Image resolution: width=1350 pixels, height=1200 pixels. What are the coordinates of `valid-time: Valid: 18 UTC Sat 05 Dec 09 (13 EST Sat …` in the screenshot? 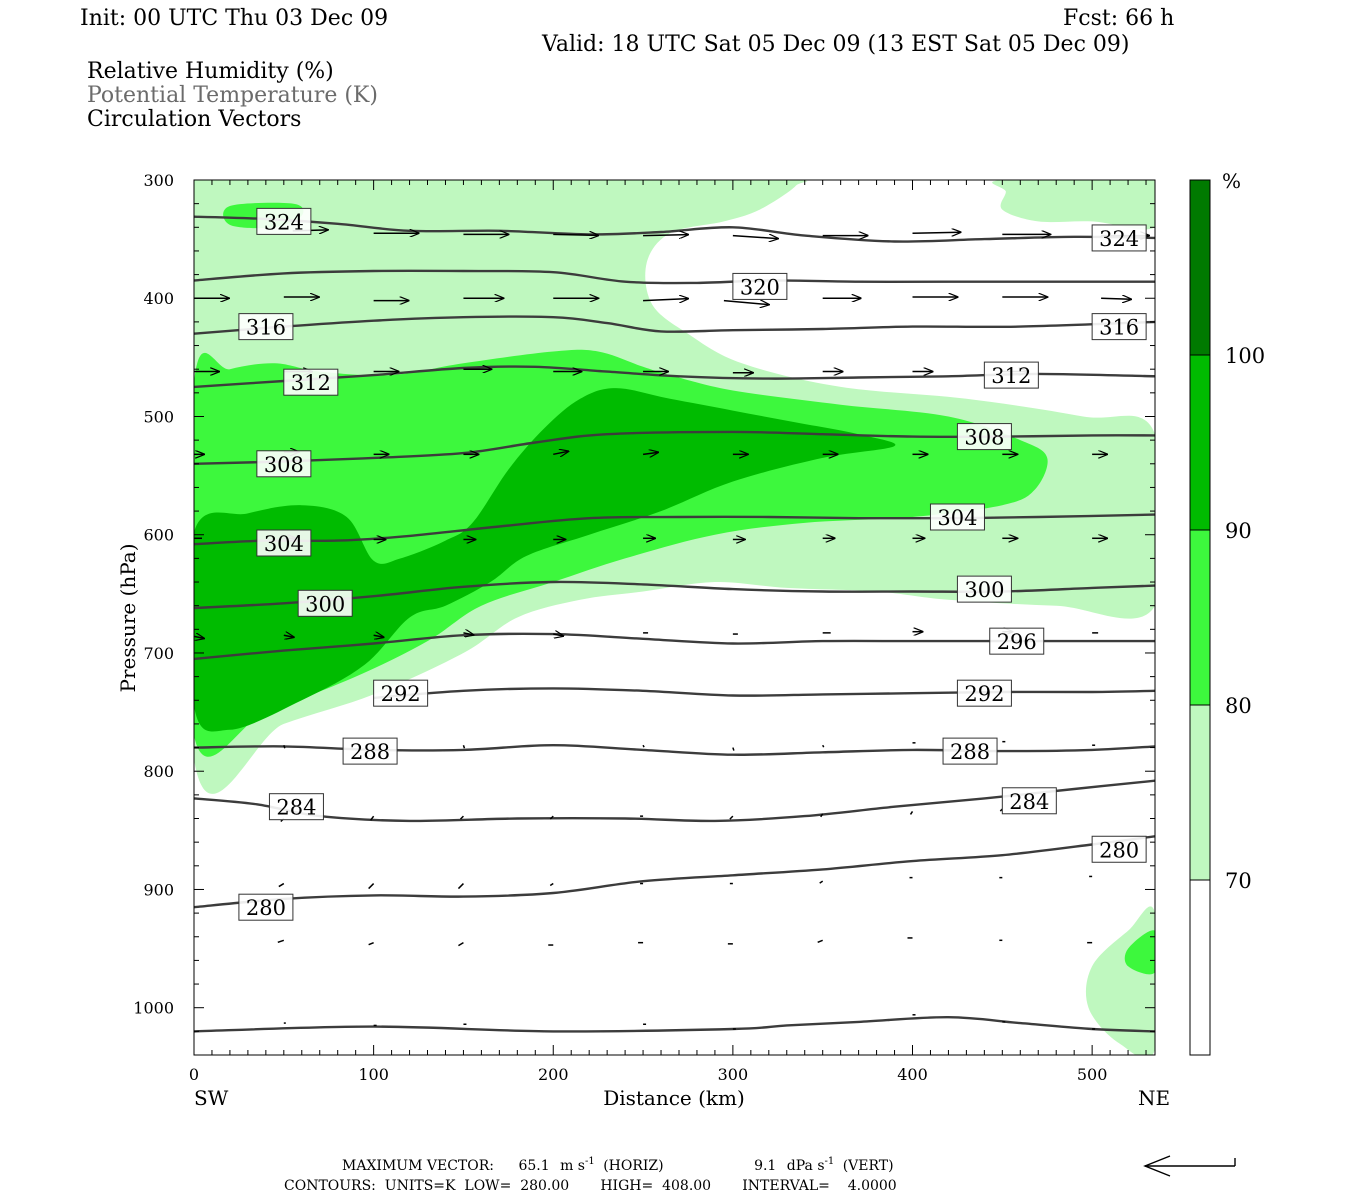 It's located at (835, 44).